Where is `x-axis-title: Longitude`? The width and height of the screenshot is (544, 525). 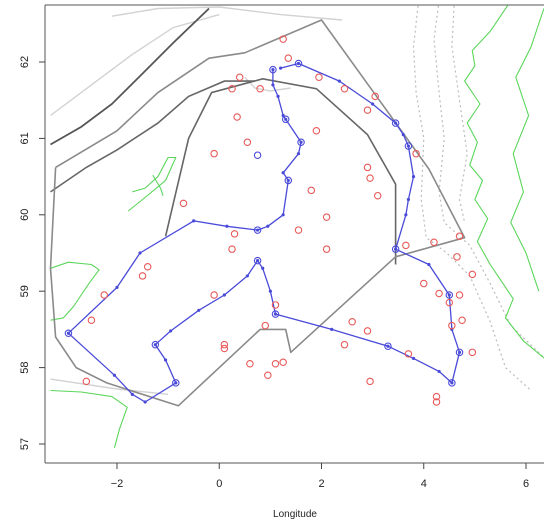 x-axis-title: Longitude is located at coordinates (295, 514).